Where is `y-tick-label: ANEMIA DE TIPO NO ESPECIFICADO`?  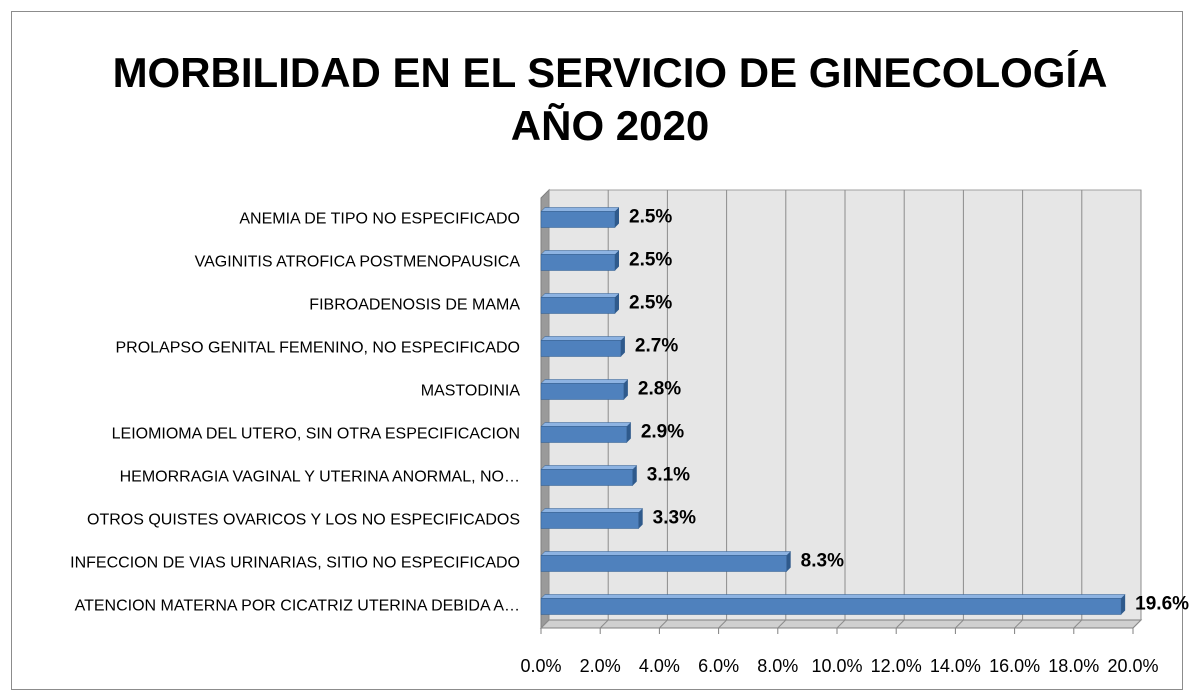
y-tick-label: ANEMIA DE TIPO NO ESPECIFICADO is located at coordinates (379, 219).